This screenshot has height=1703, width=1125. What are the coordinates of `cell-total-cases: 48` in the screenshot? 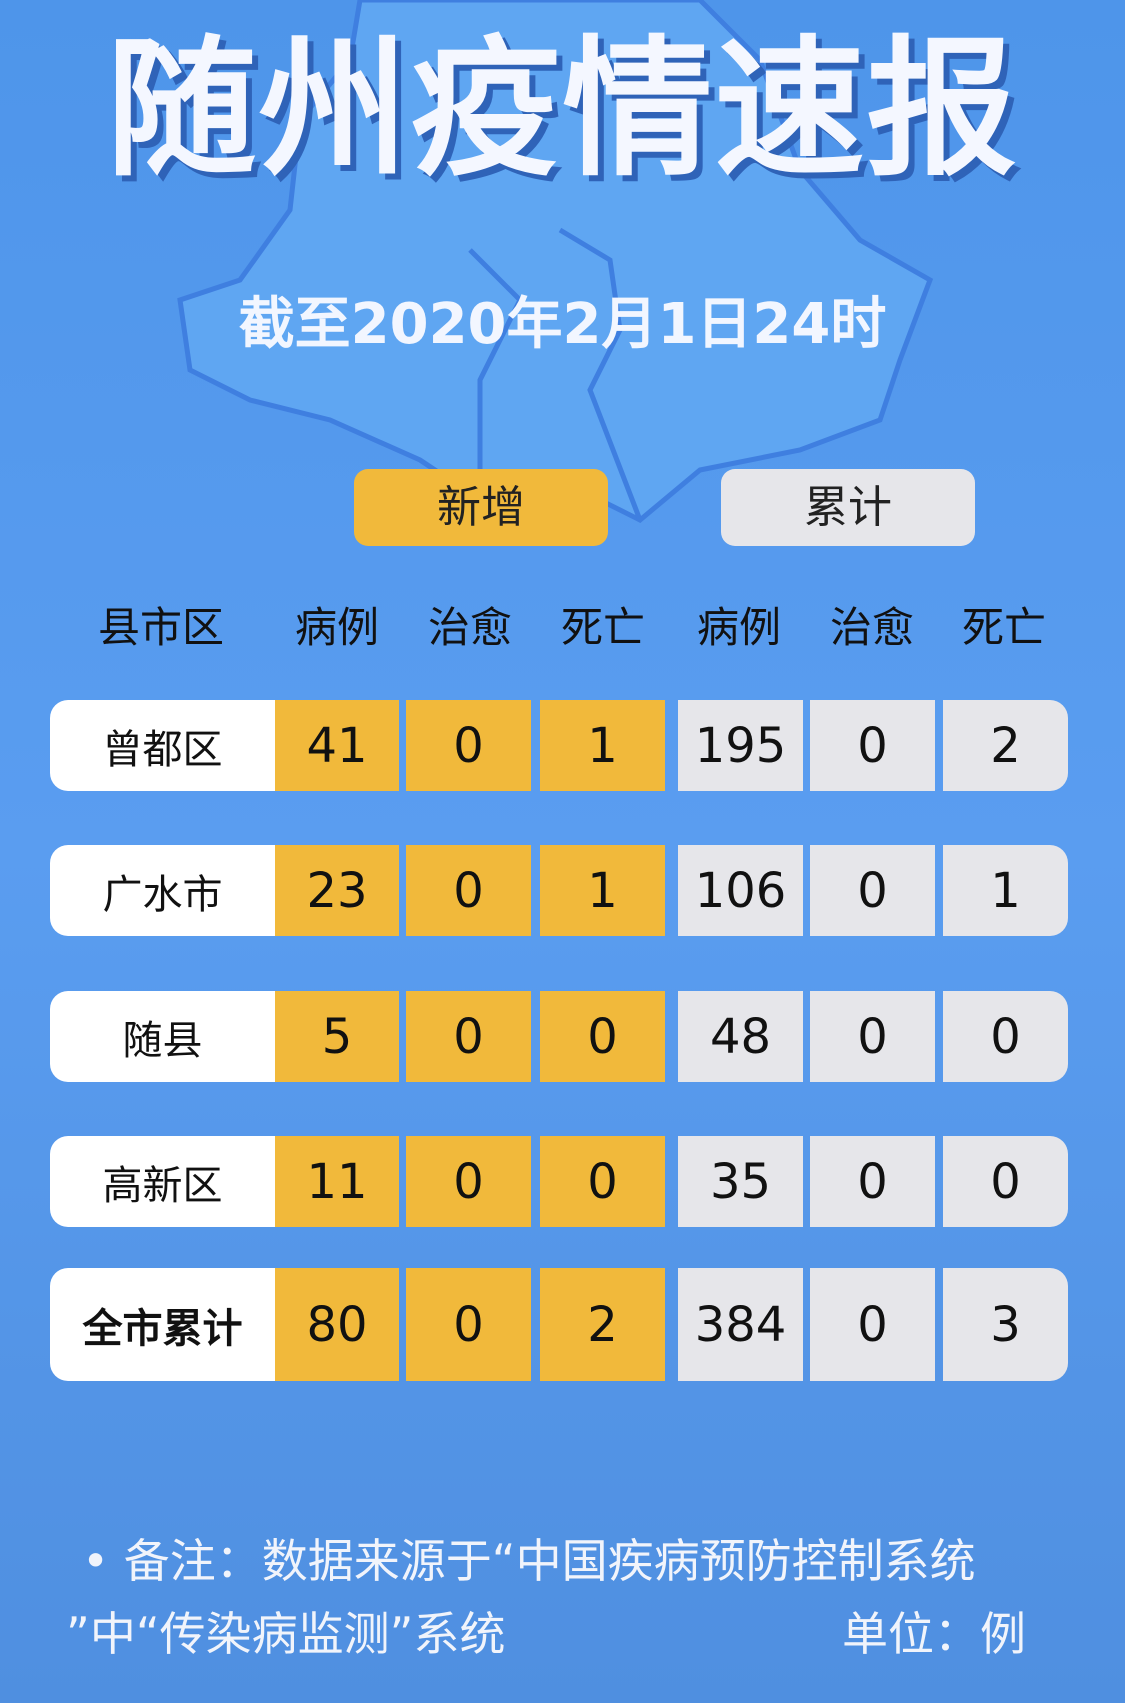 It's located at (740, 1036).